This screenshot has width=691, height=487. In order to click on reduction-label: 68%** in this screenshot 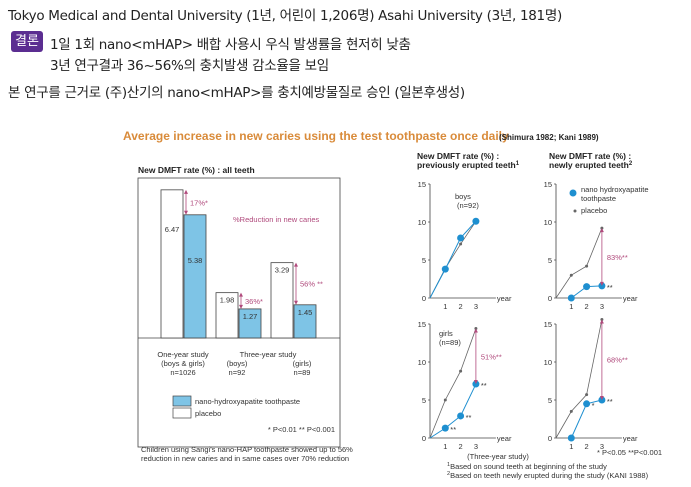, I will do `click(617, 360)`.